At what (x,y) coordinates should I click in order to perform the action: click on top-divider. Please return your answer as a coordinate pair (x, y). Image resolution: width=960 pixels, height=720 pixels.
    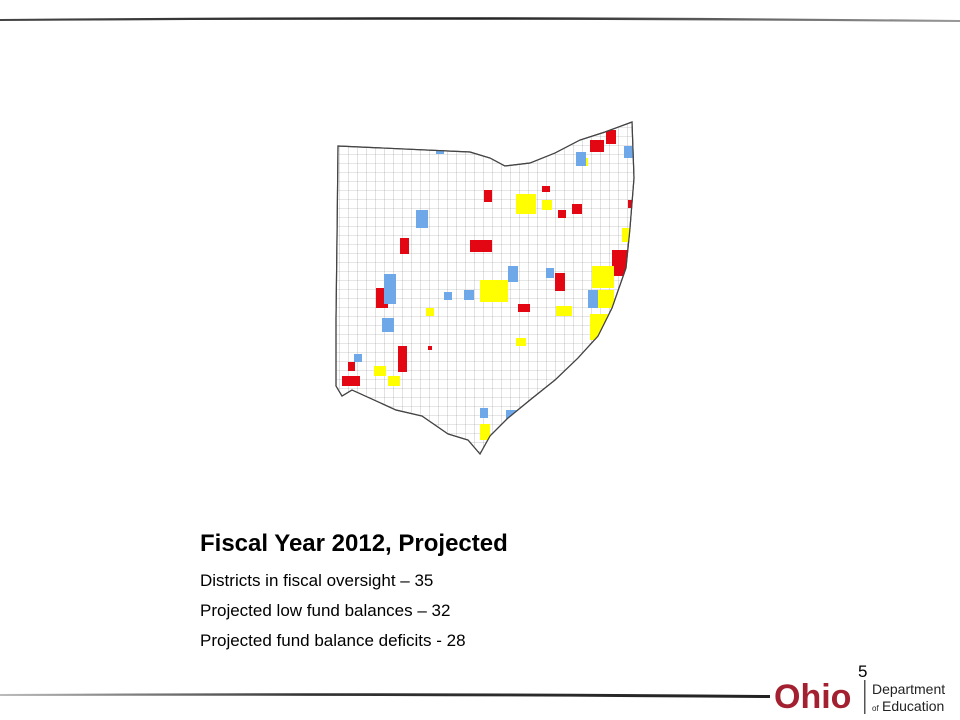
    Looking at the image, I should click on (480, 19).